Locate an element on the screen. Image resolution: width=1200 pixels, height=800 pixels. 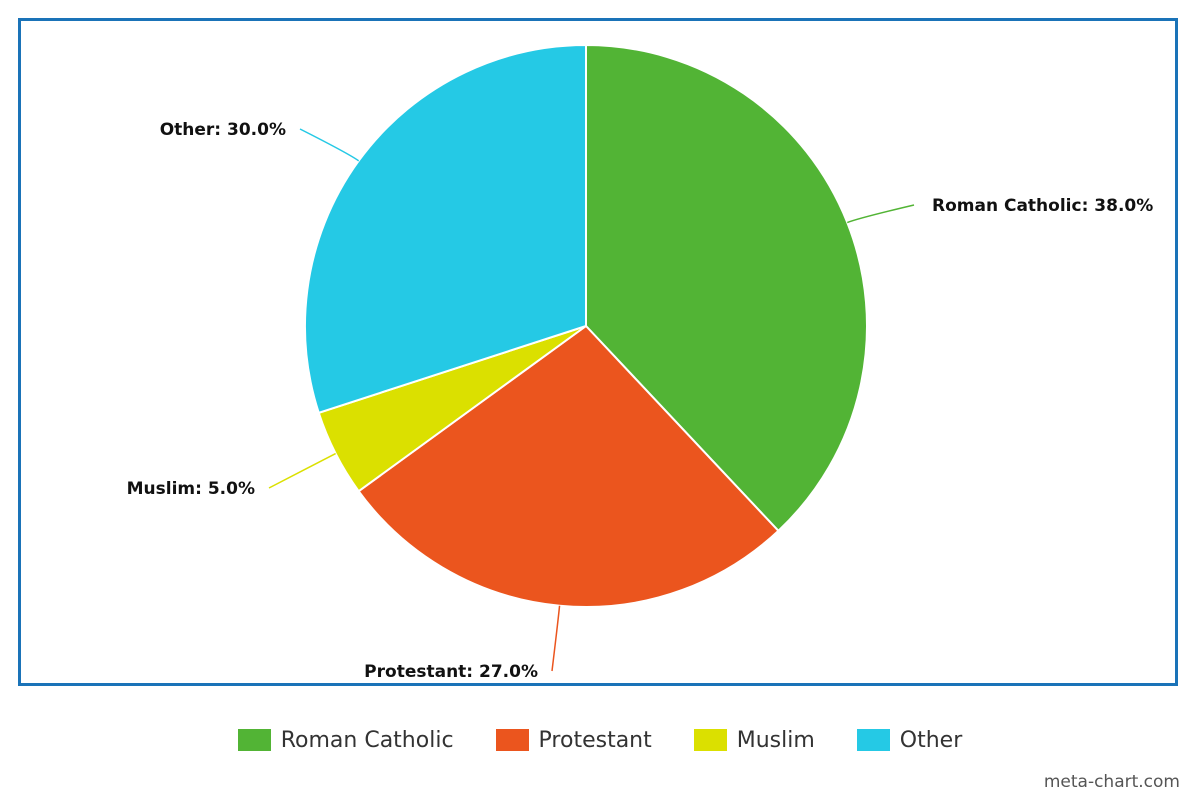
data-label-protestant: Protestant: 27.0% is located at coordinates (451, 672).